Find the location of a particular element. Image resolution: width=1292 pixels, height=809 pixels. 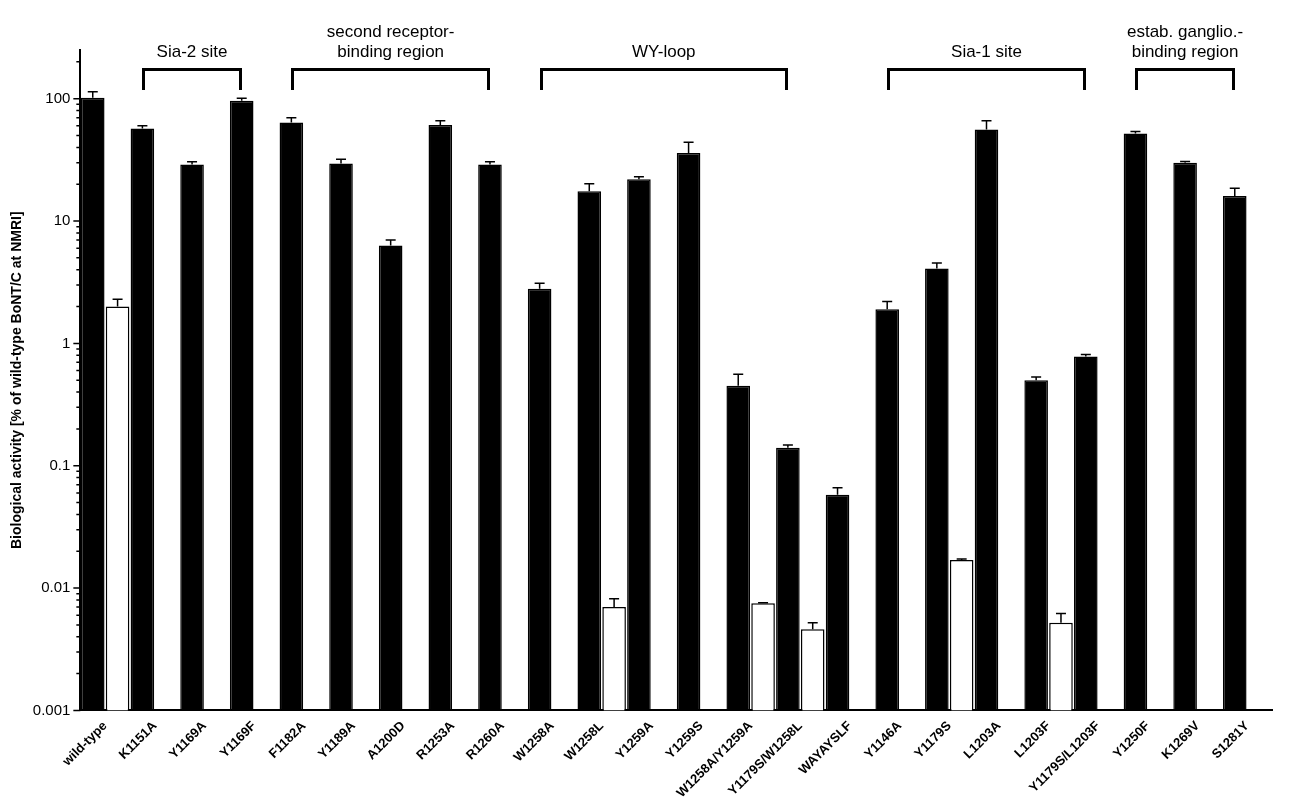

y-tick-label: 1 is located at coordinates (66, 342).